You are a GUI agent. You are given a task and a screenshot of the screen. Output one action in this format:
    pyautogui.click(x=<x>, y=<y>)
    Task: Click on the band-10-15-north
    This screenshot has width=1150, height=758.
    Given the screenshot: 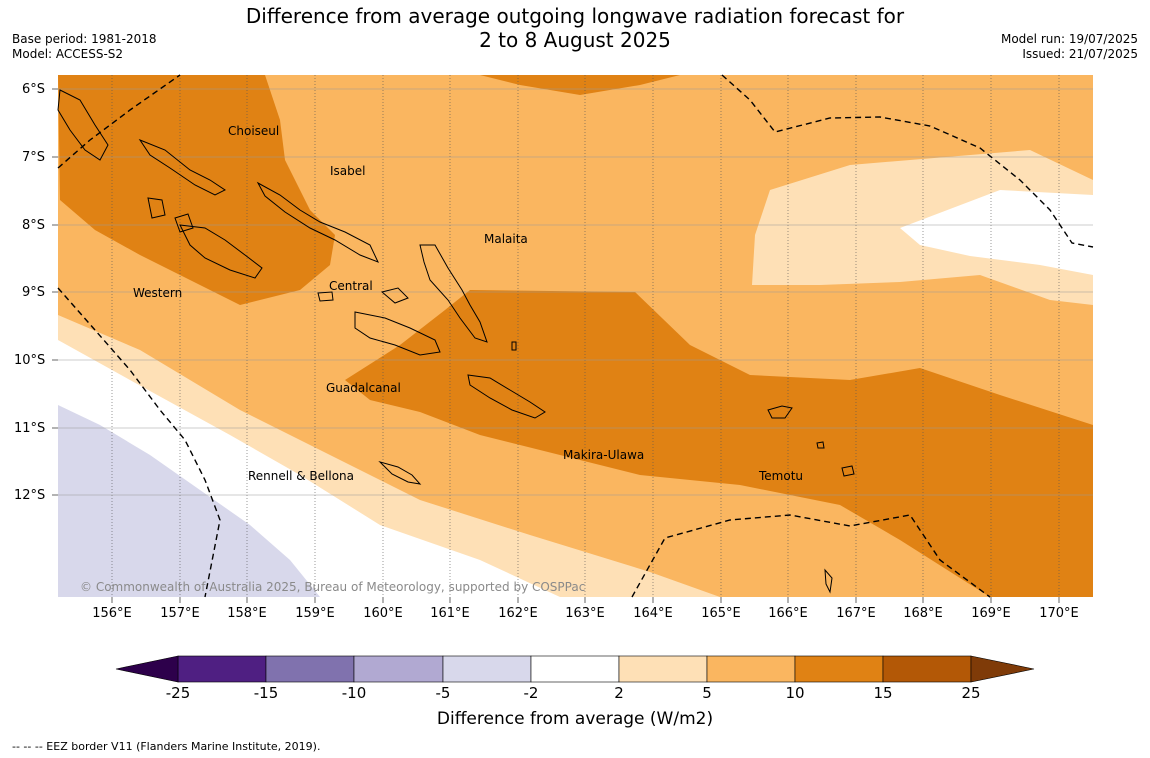 What is the action you would take?
    pyautogui.click(x=580, y=85)
    